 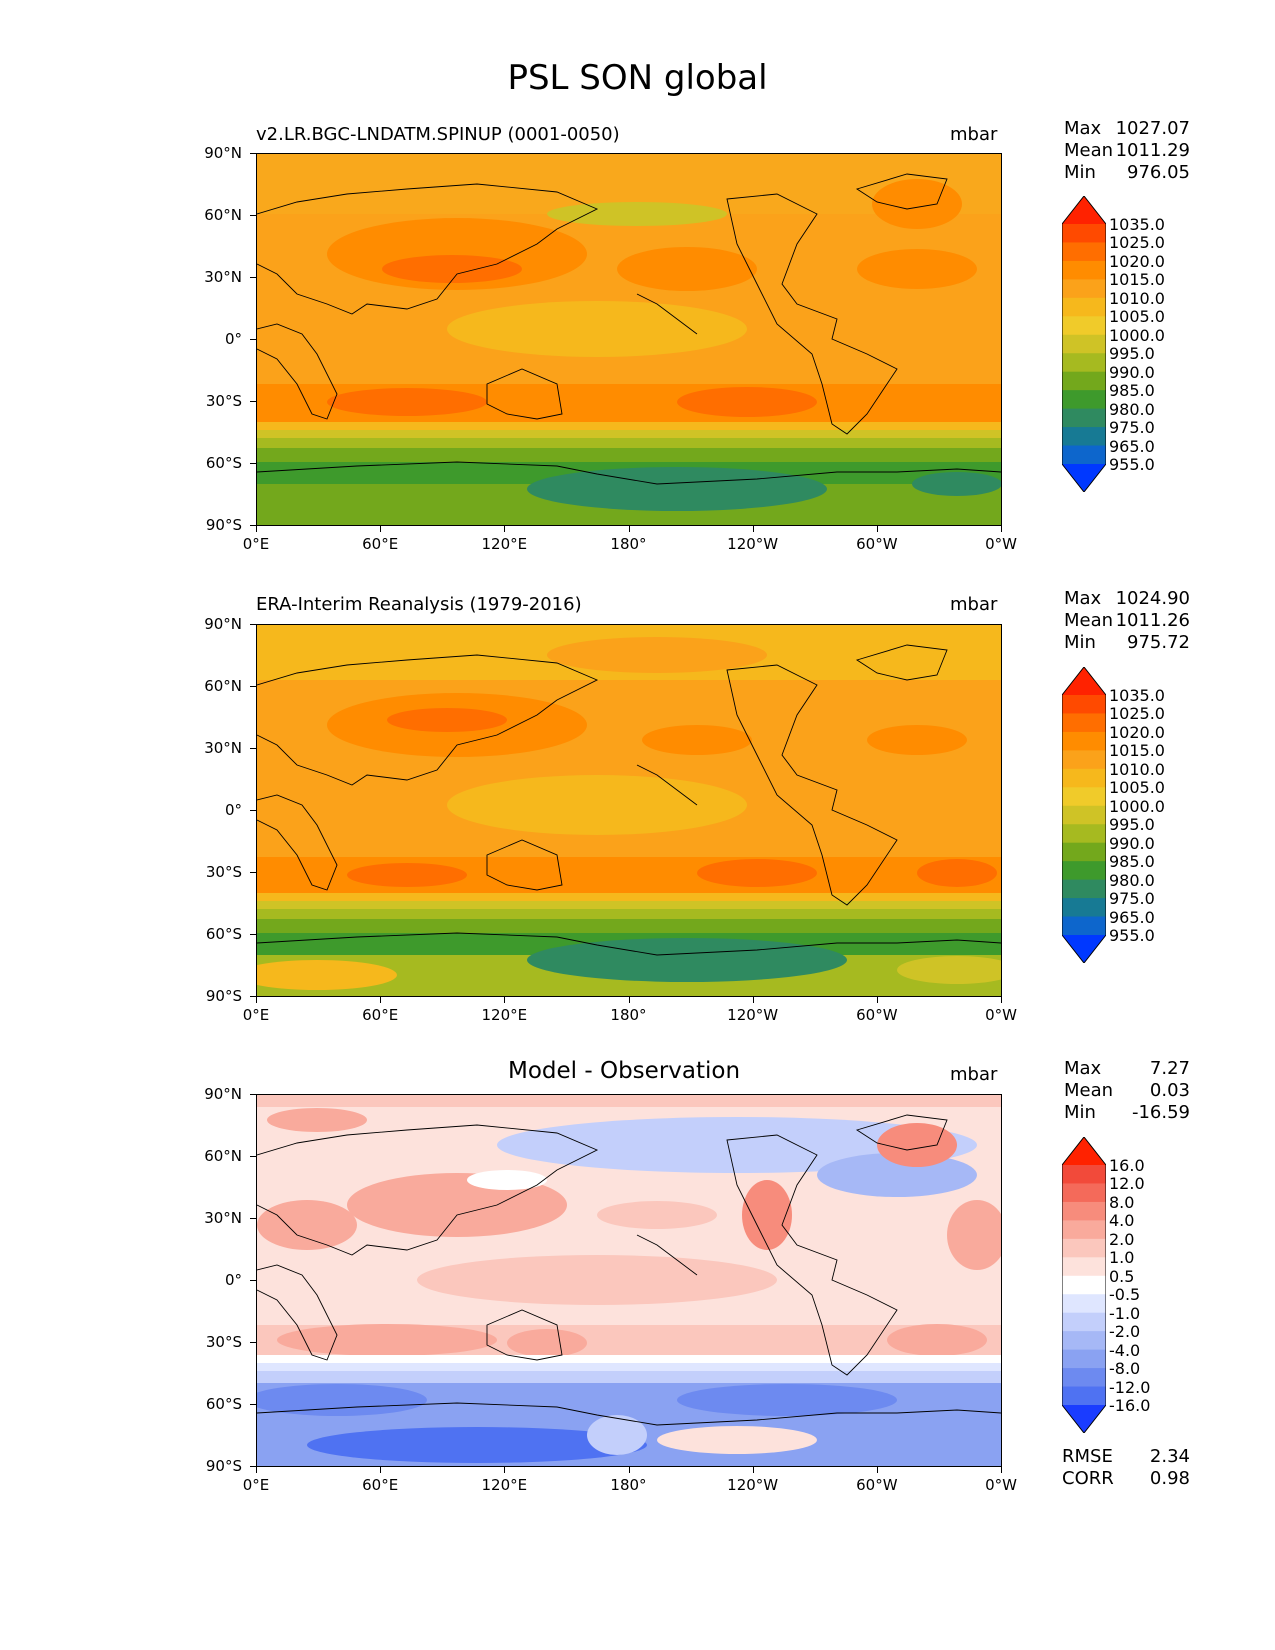 I want to click on colorbar-tick-label: 975.0, so click(x=1132, y=428).